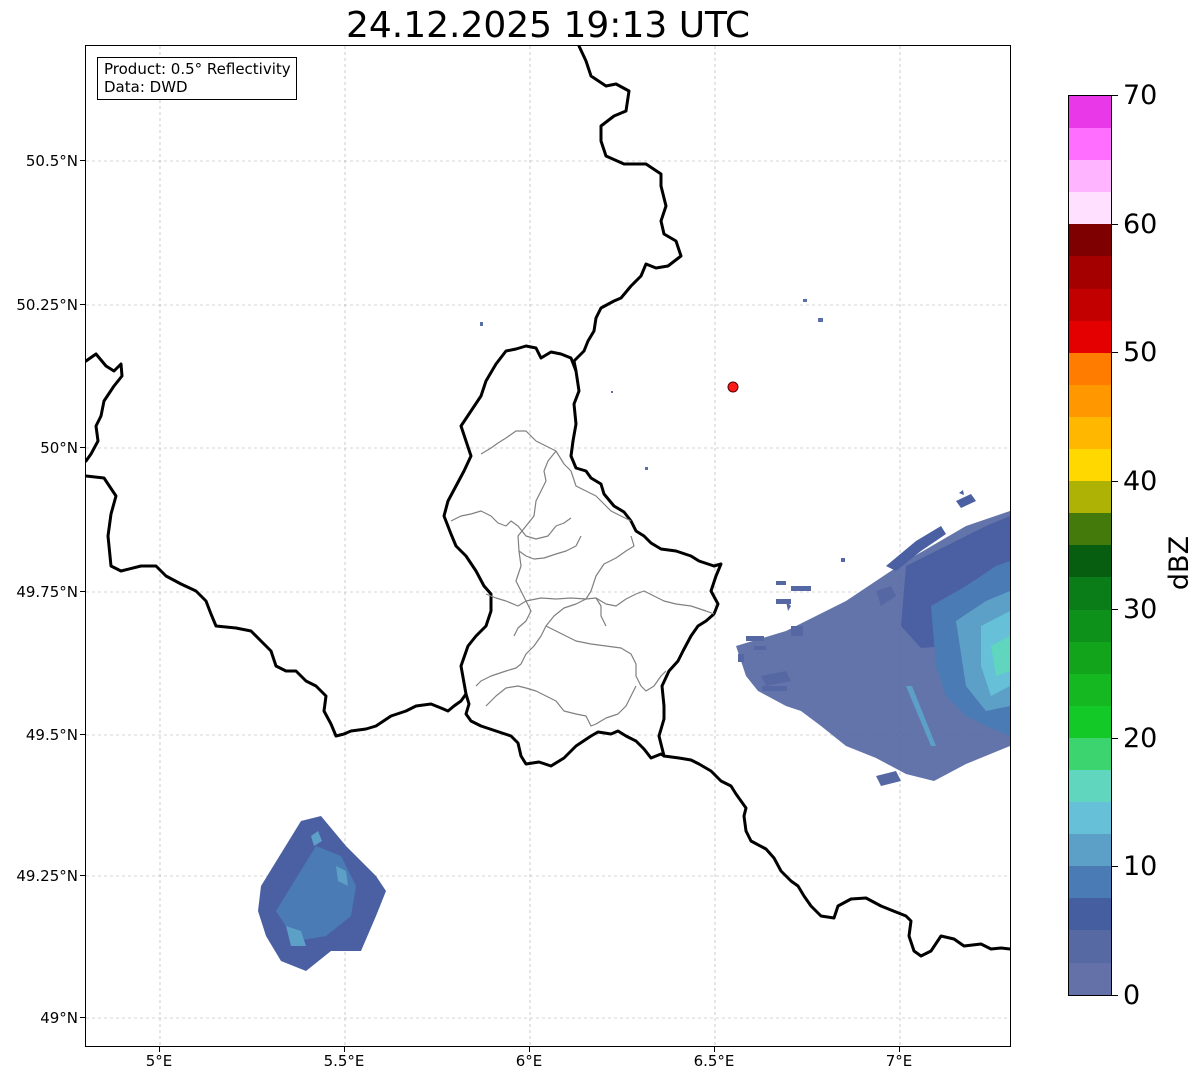  I want to click on lat-tick-label: 49°N, so click(59, 1018).